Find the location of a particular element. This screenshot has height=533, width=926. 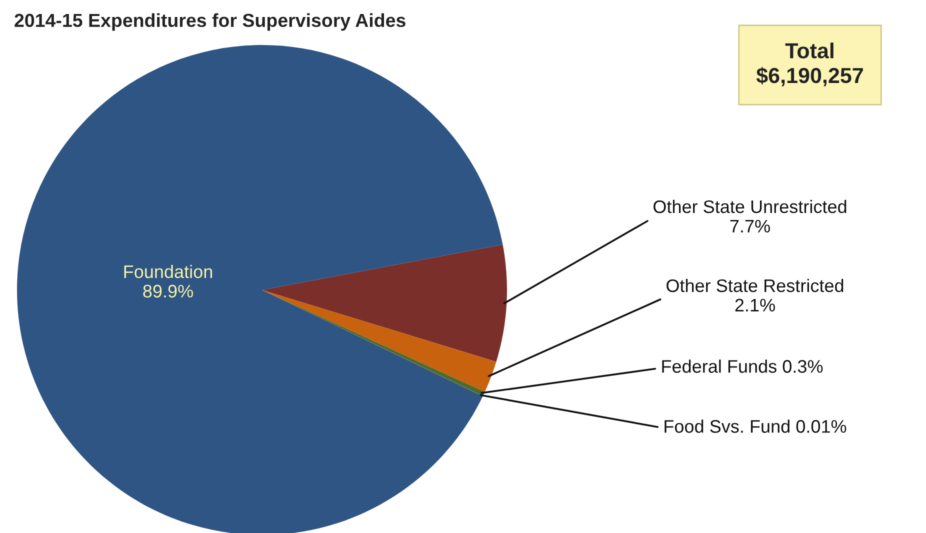

chart-title: 2014-15 Expenditures for Supervisory Aides is located at coordinates (210, 22).